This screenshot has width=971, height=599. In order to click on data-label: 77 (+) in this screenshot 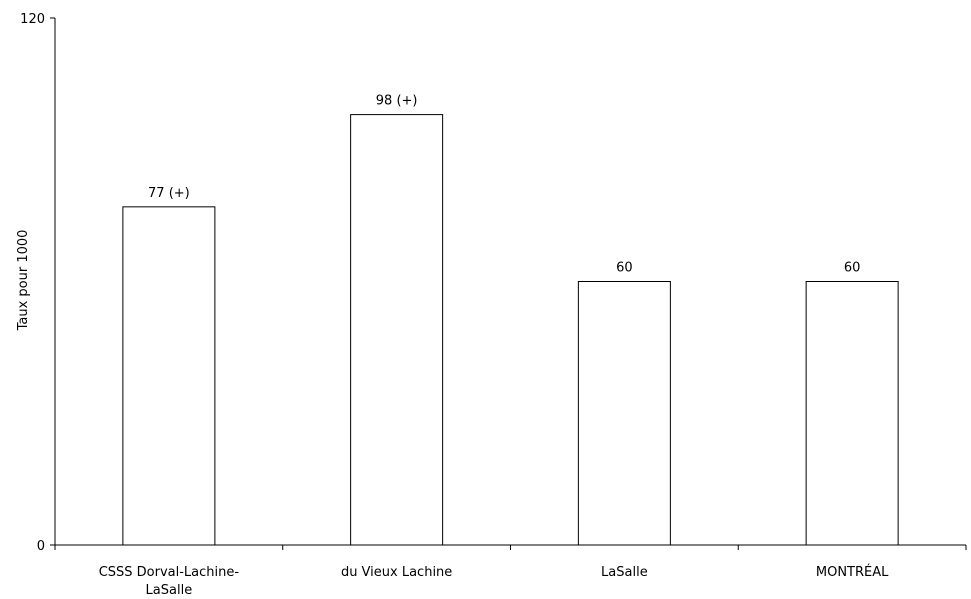, I will do `click(169, 193)`.